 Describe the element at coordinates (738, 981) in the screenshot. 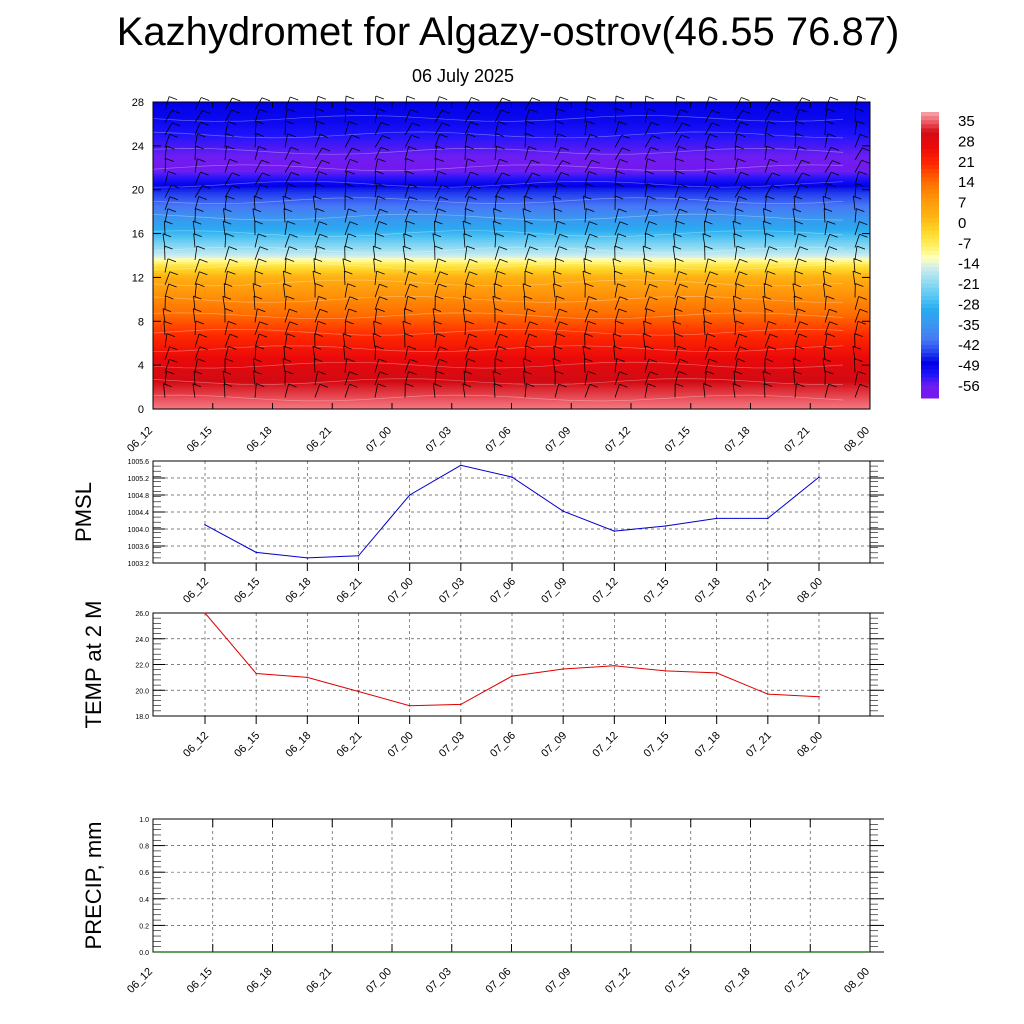

I see `x-tick-label: 07_18` at that location.